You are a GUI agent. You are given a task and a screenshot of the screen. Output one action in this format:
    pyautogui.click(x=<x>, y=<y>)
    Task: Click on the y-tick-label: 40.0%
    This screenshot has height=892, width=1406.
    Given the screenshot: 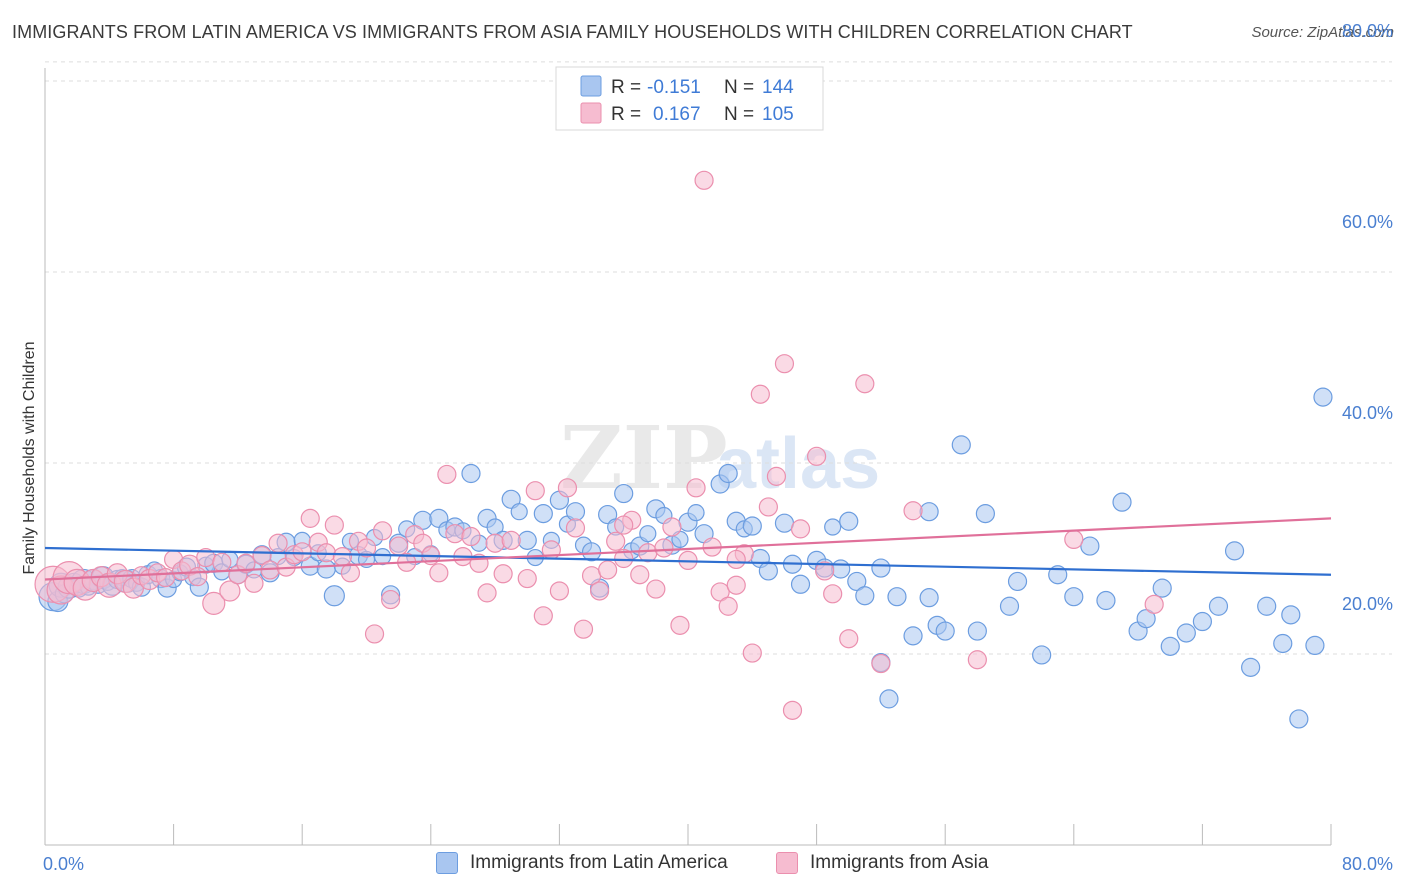 What is the action you would take?
    pyautogui.click(x=1367, y=413)
    